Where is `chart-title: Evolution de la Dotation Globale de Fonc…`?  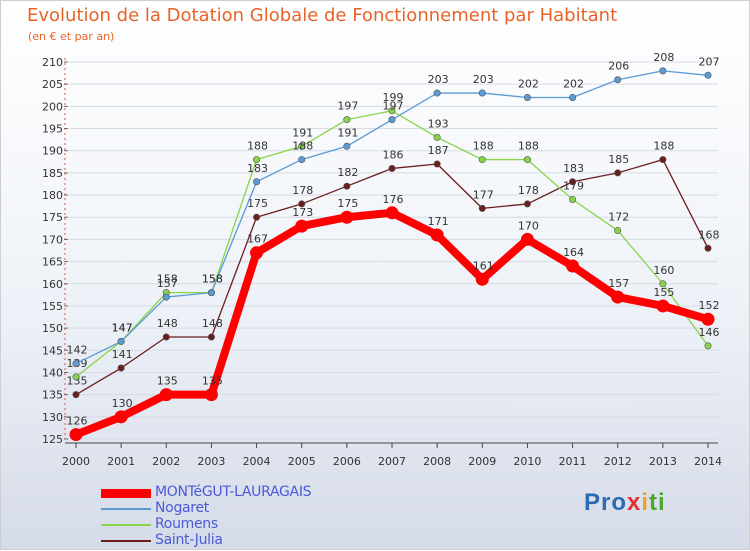
chart-title: Evolution de la Dotation Globale de Fonc… is located at coordinates (322, 15).